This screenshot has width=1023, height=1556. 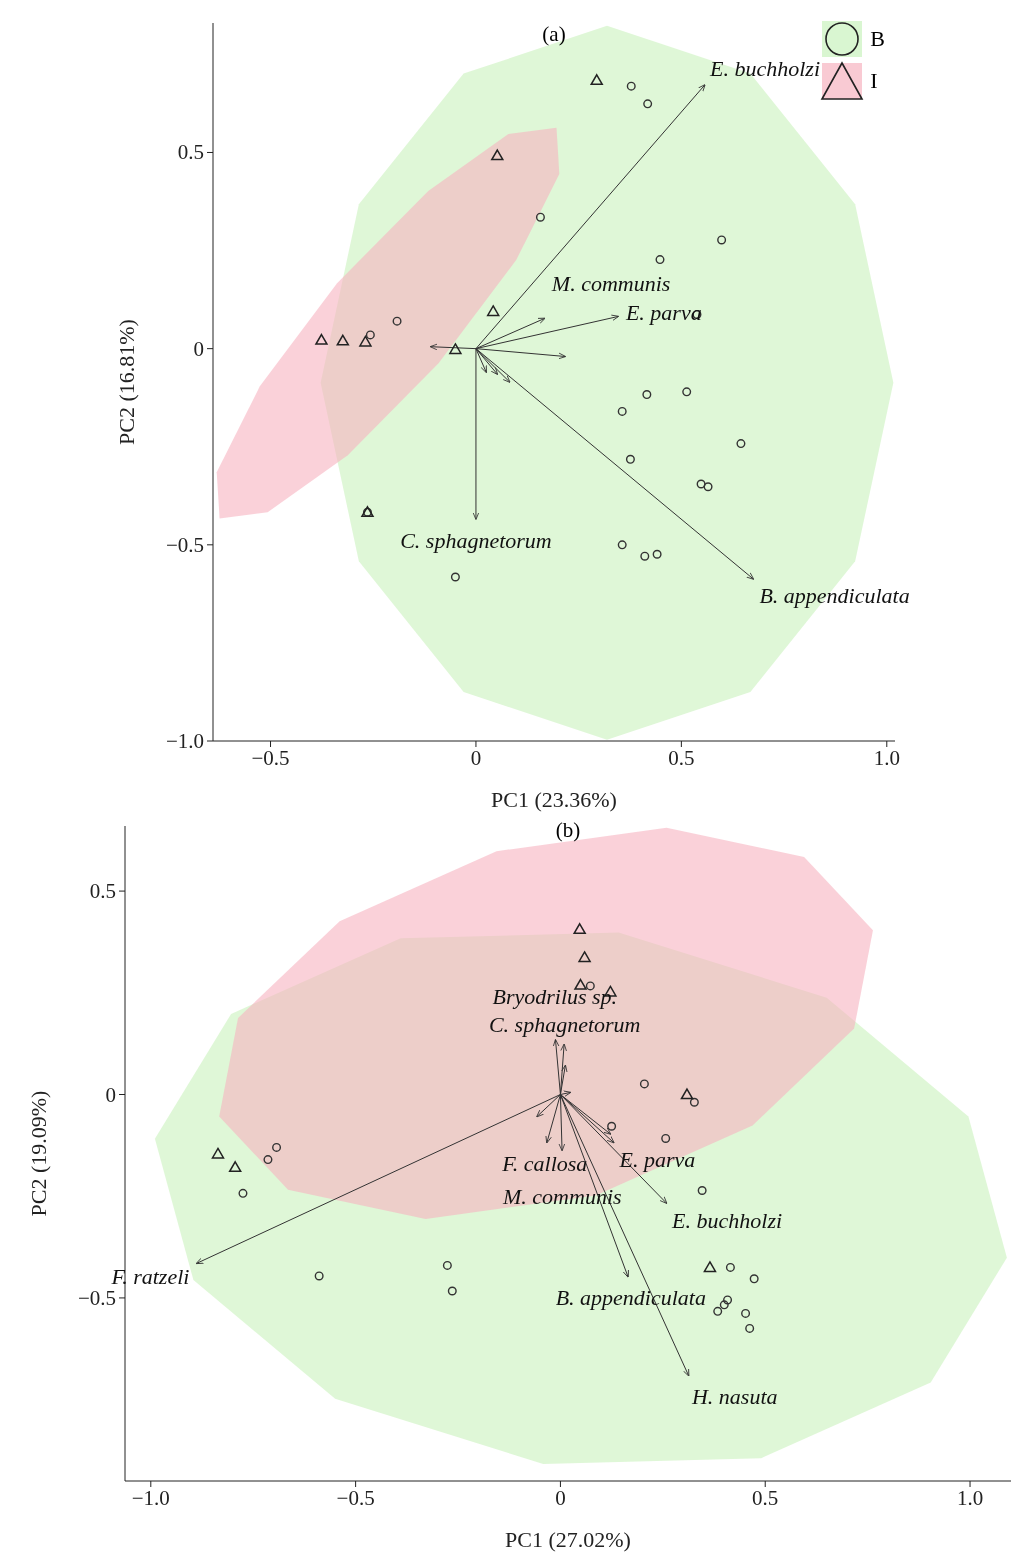 I want to click on x-axis-title: PC1 (27.02%), so click(x=568, y=1539).